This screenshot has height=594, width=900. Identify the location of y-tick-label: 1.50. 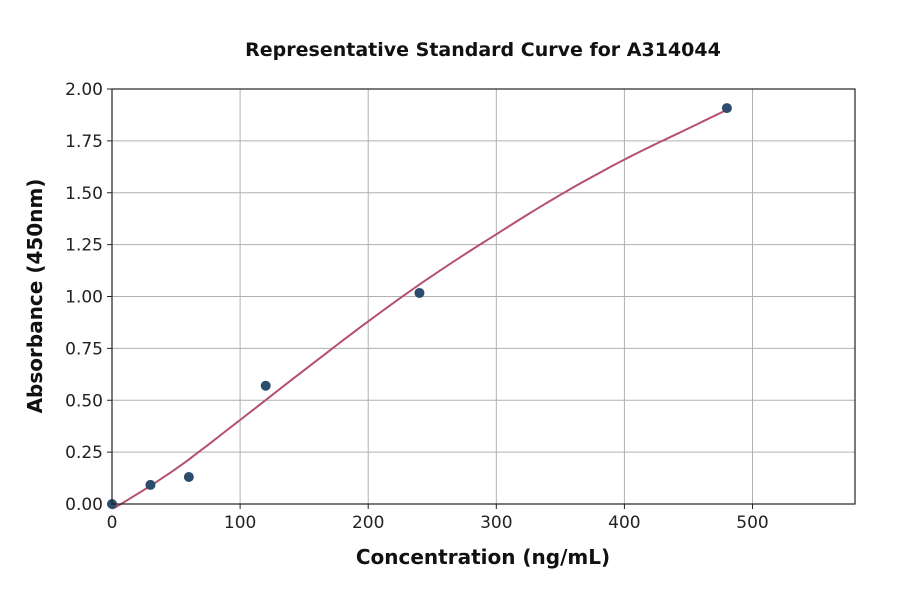
(84, 194).